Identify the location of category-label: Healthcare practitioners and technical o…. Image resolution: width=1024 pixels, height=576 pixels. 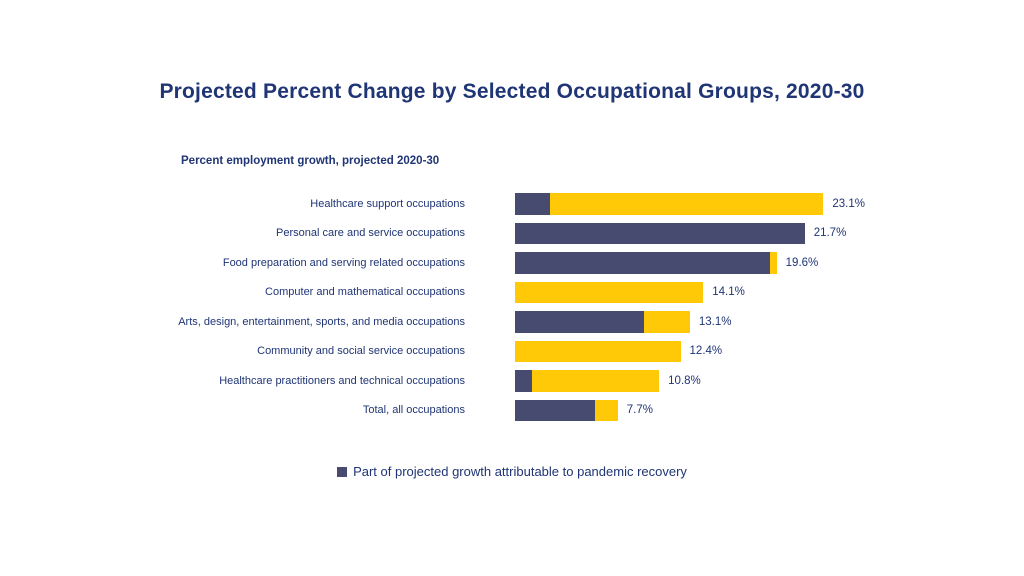
(342, 380).